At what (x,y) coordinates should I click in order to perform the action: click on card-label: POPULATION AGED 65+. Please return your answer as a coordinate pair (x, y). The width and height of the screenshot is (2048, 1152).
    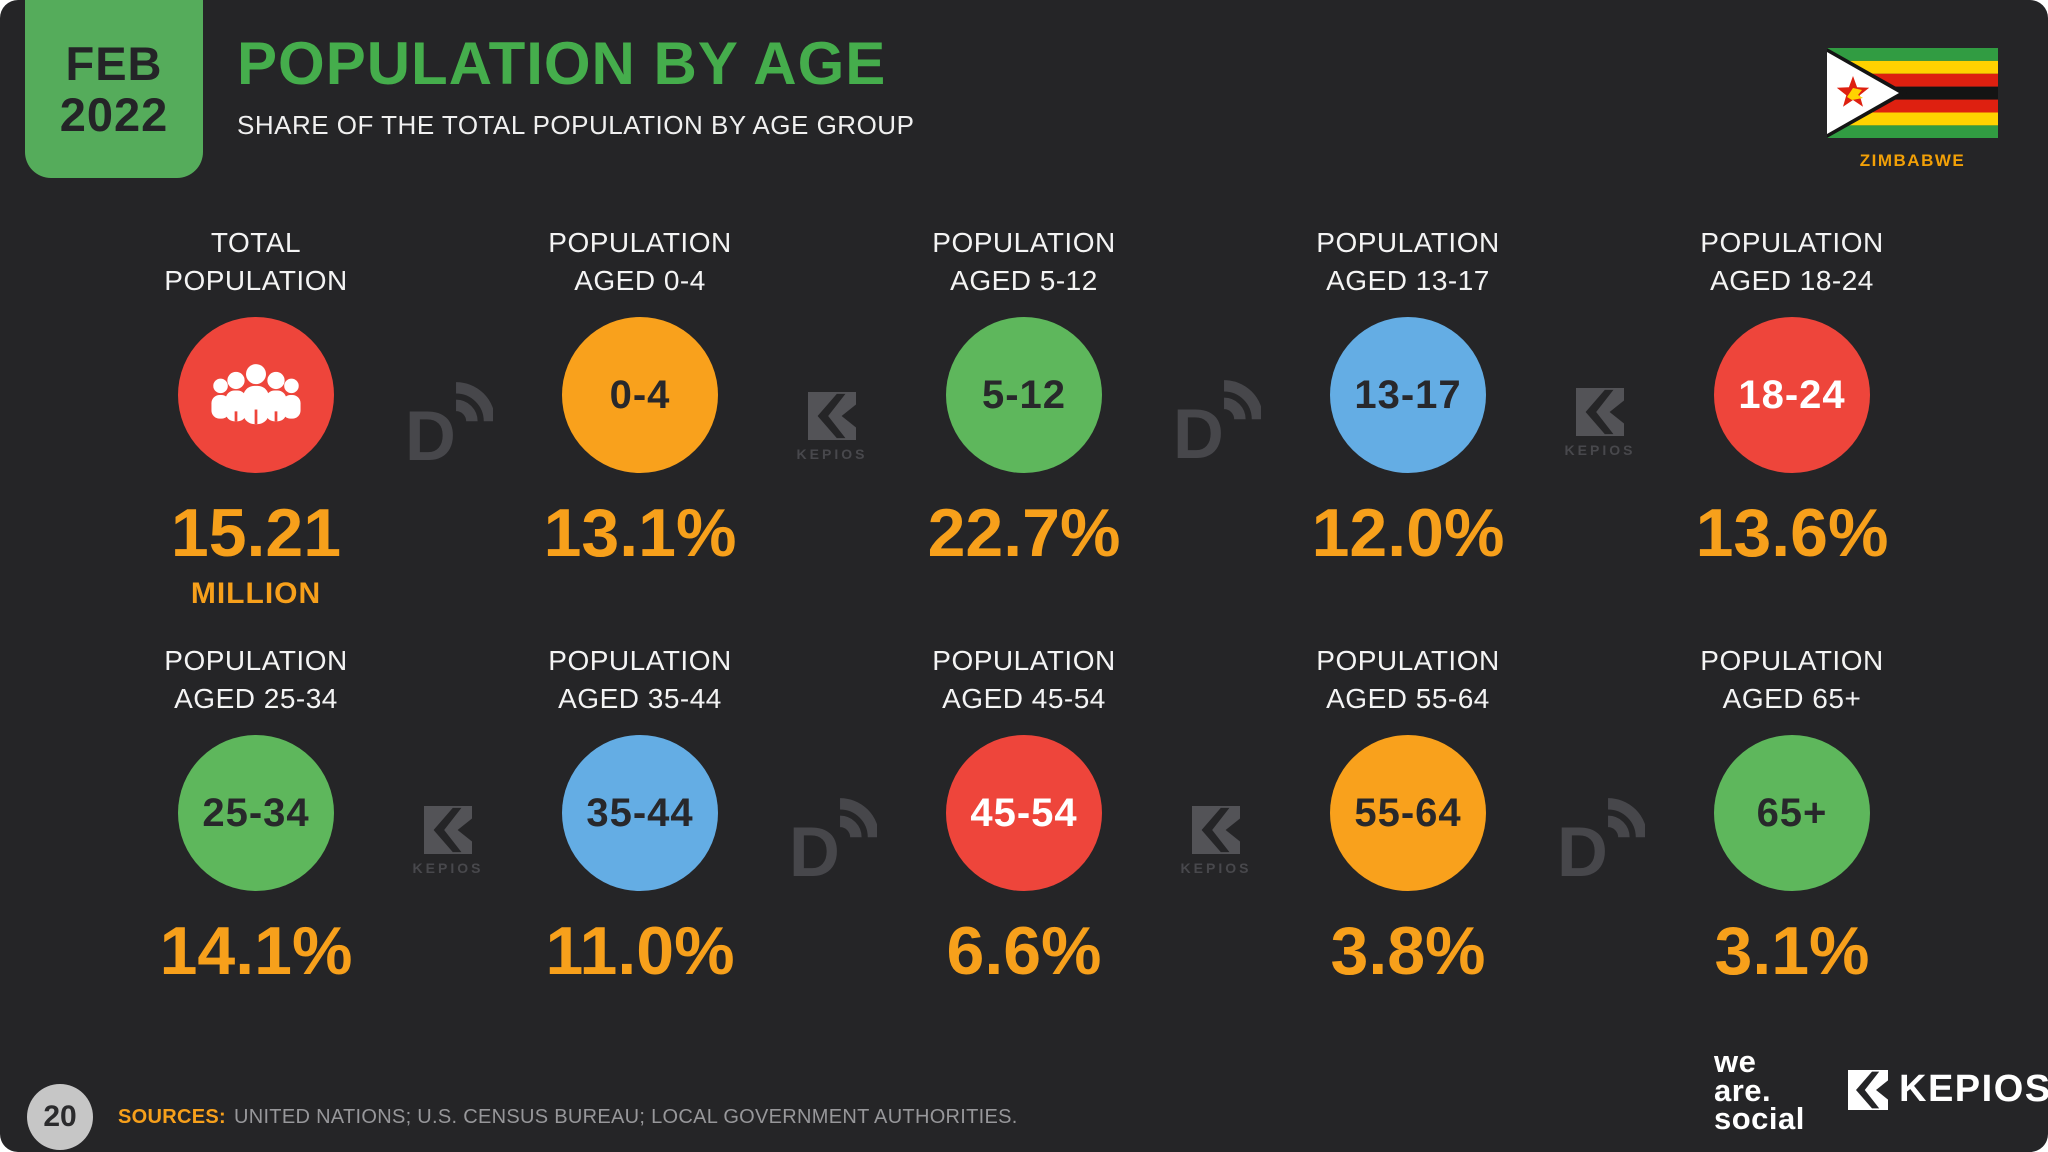
    Looking at the image, I should click on (1792, 679).